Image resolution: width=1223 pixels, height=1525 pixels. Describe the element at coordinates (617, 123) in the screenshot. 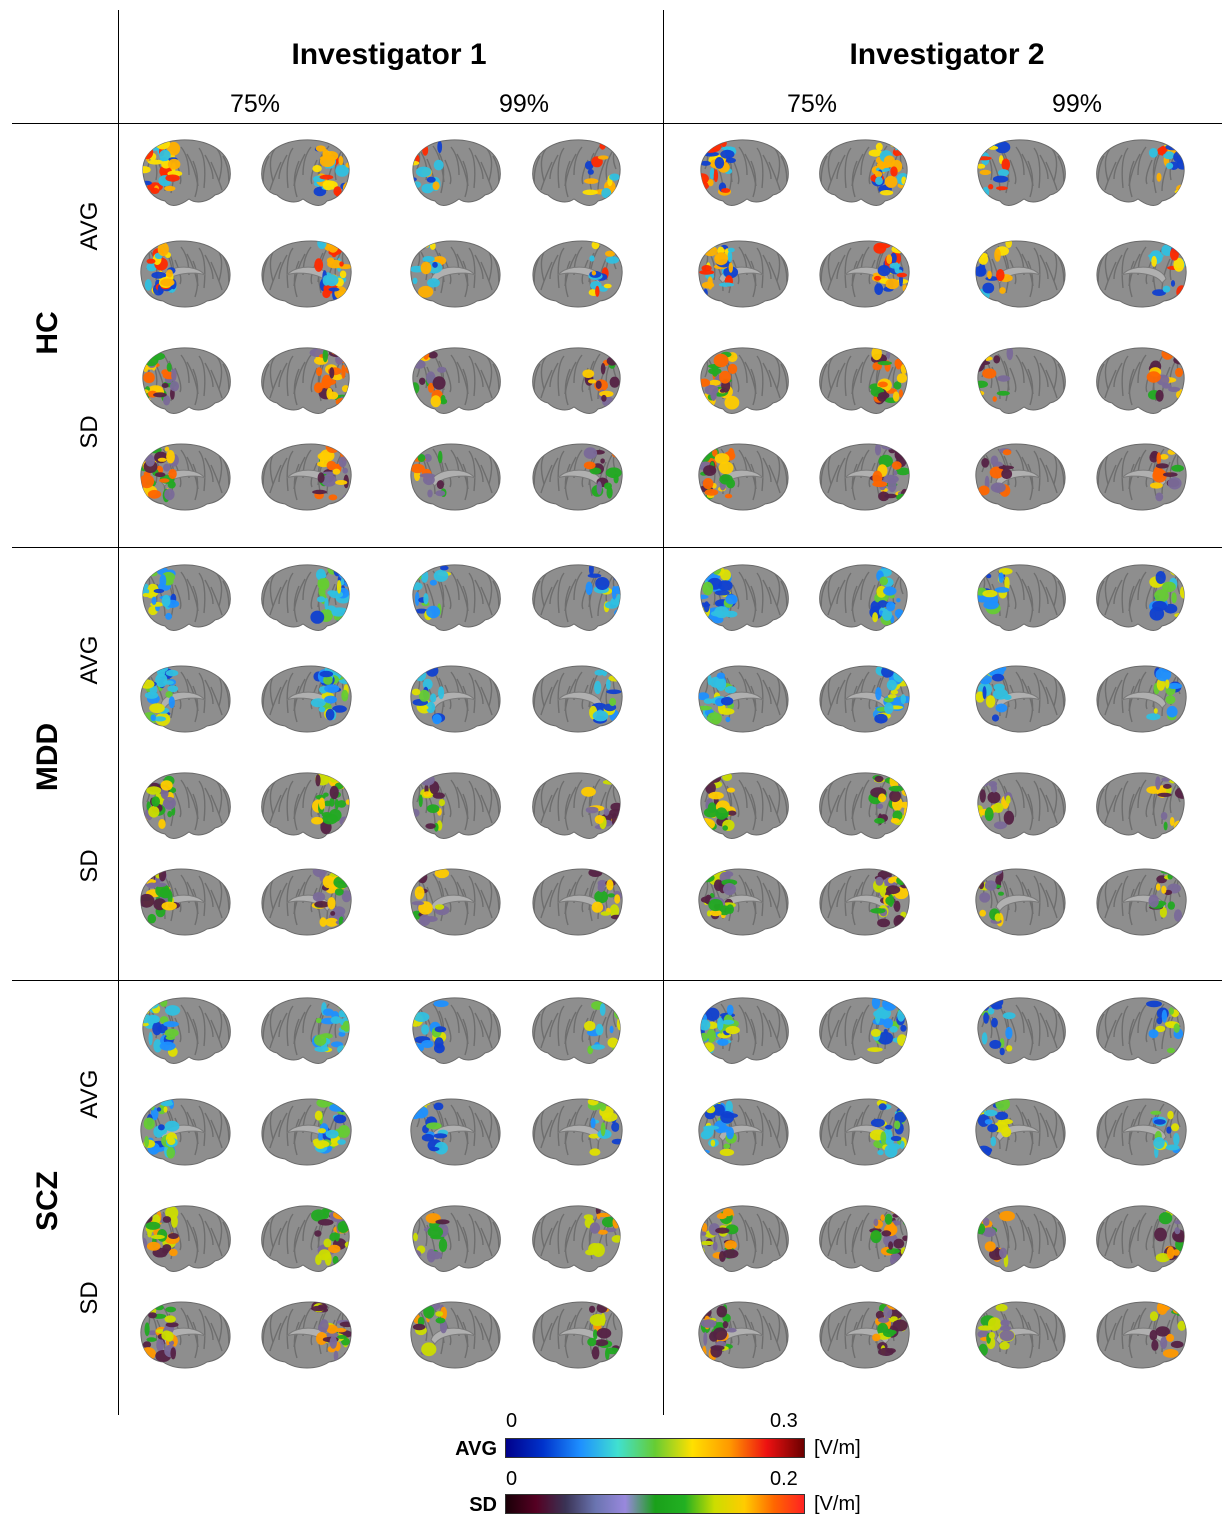

I see `grid-line-header` at that location.